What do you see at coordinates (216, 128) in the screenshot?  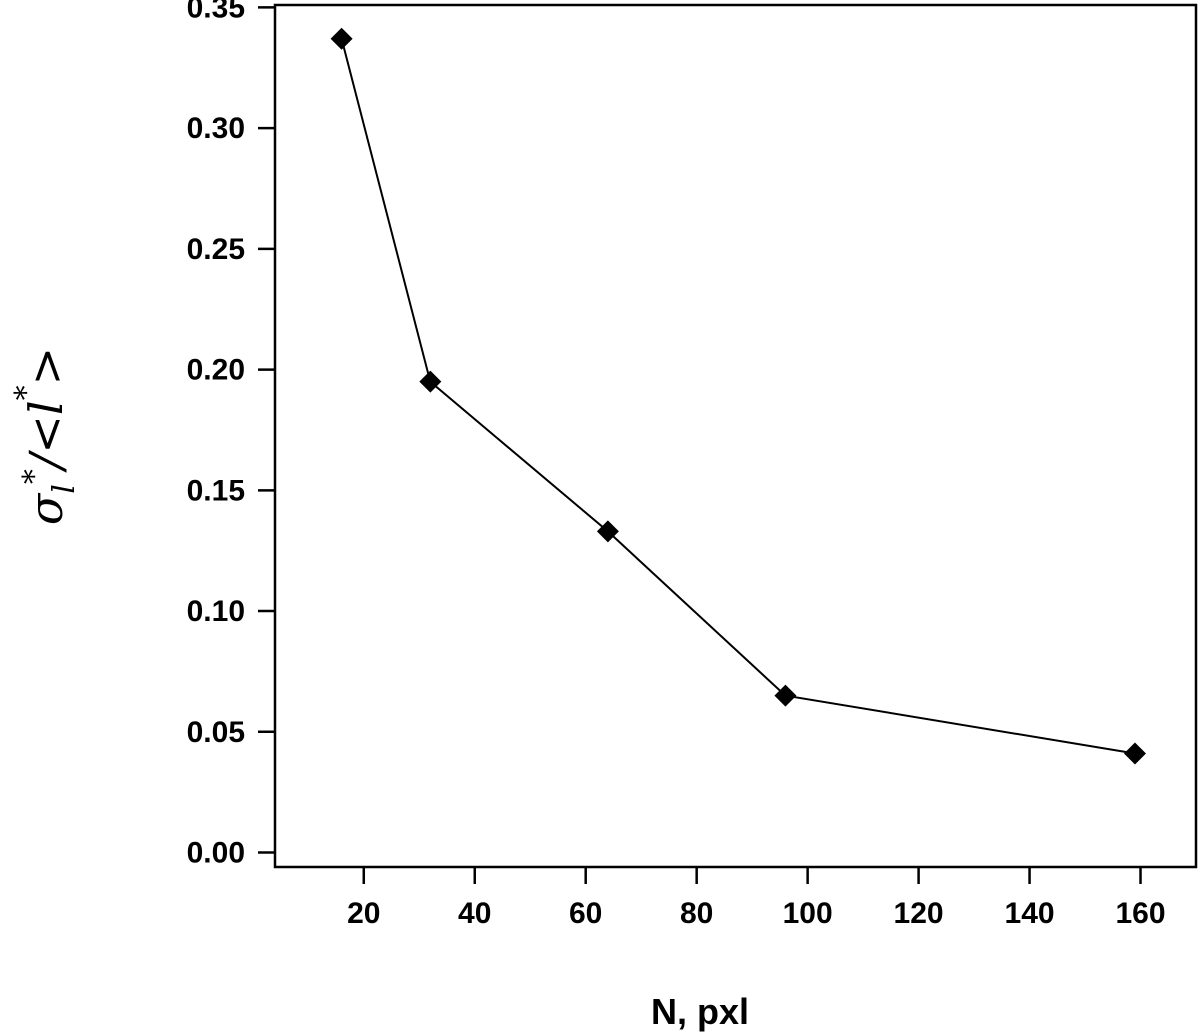 I see `y-tick-label: 0.30` at bounding box center [216, 128].